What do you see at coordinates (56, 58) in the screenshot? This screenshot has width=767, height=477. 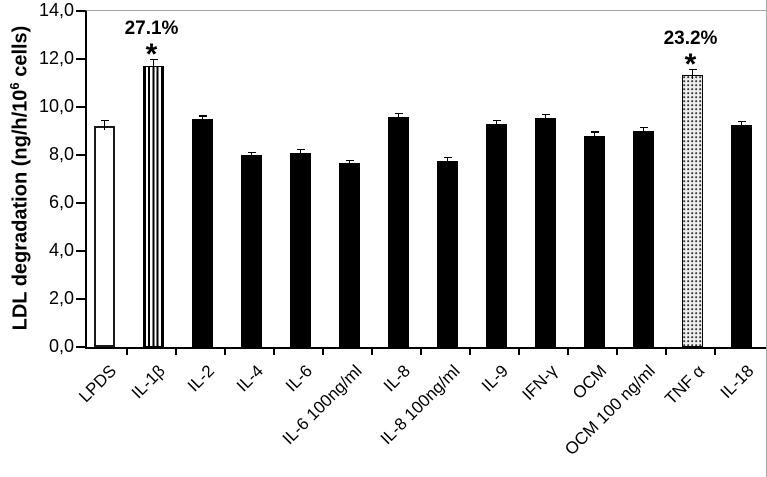 I see `y-tick-label: 12,0` at bounding box center [56, 58].